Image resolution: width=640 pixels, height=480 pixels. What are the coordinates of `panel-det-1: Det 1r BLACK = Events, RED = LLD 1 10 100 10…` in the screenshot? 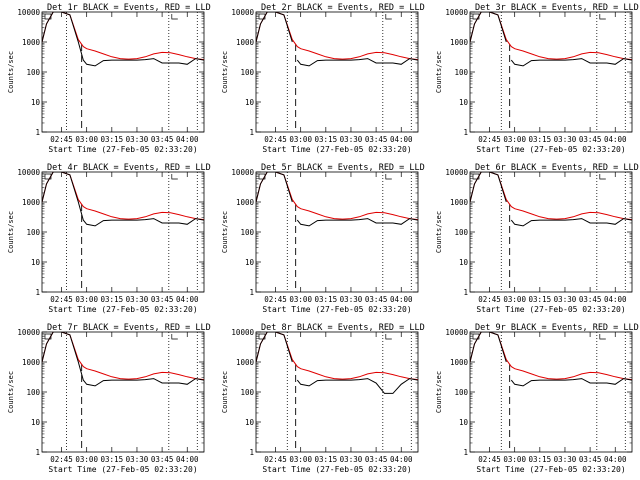 It's located at (109, 78).